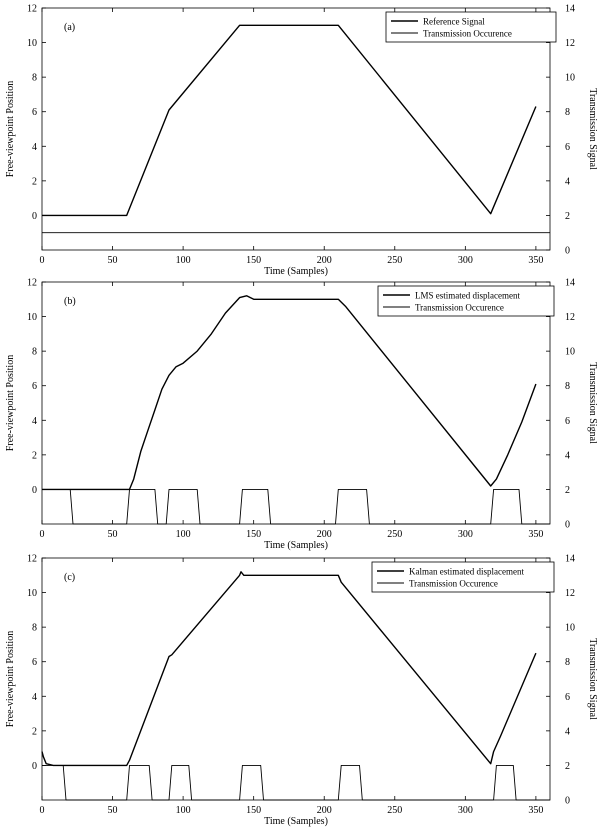 The width and height of the screenshot is (604, 829). I want to click on panel-label: (a), so click(69, 27).